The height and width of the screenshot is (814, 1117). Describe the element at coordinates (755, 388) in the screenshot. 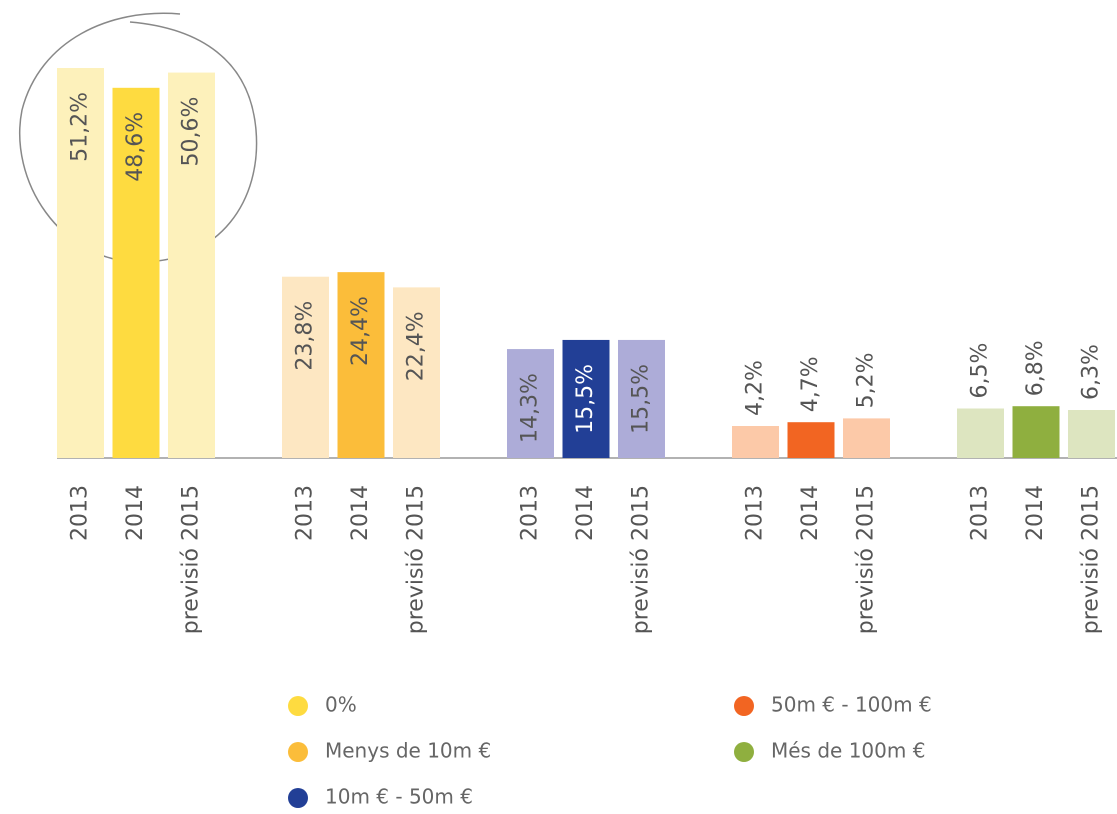

I see `value-label: 4,2%` at that location.